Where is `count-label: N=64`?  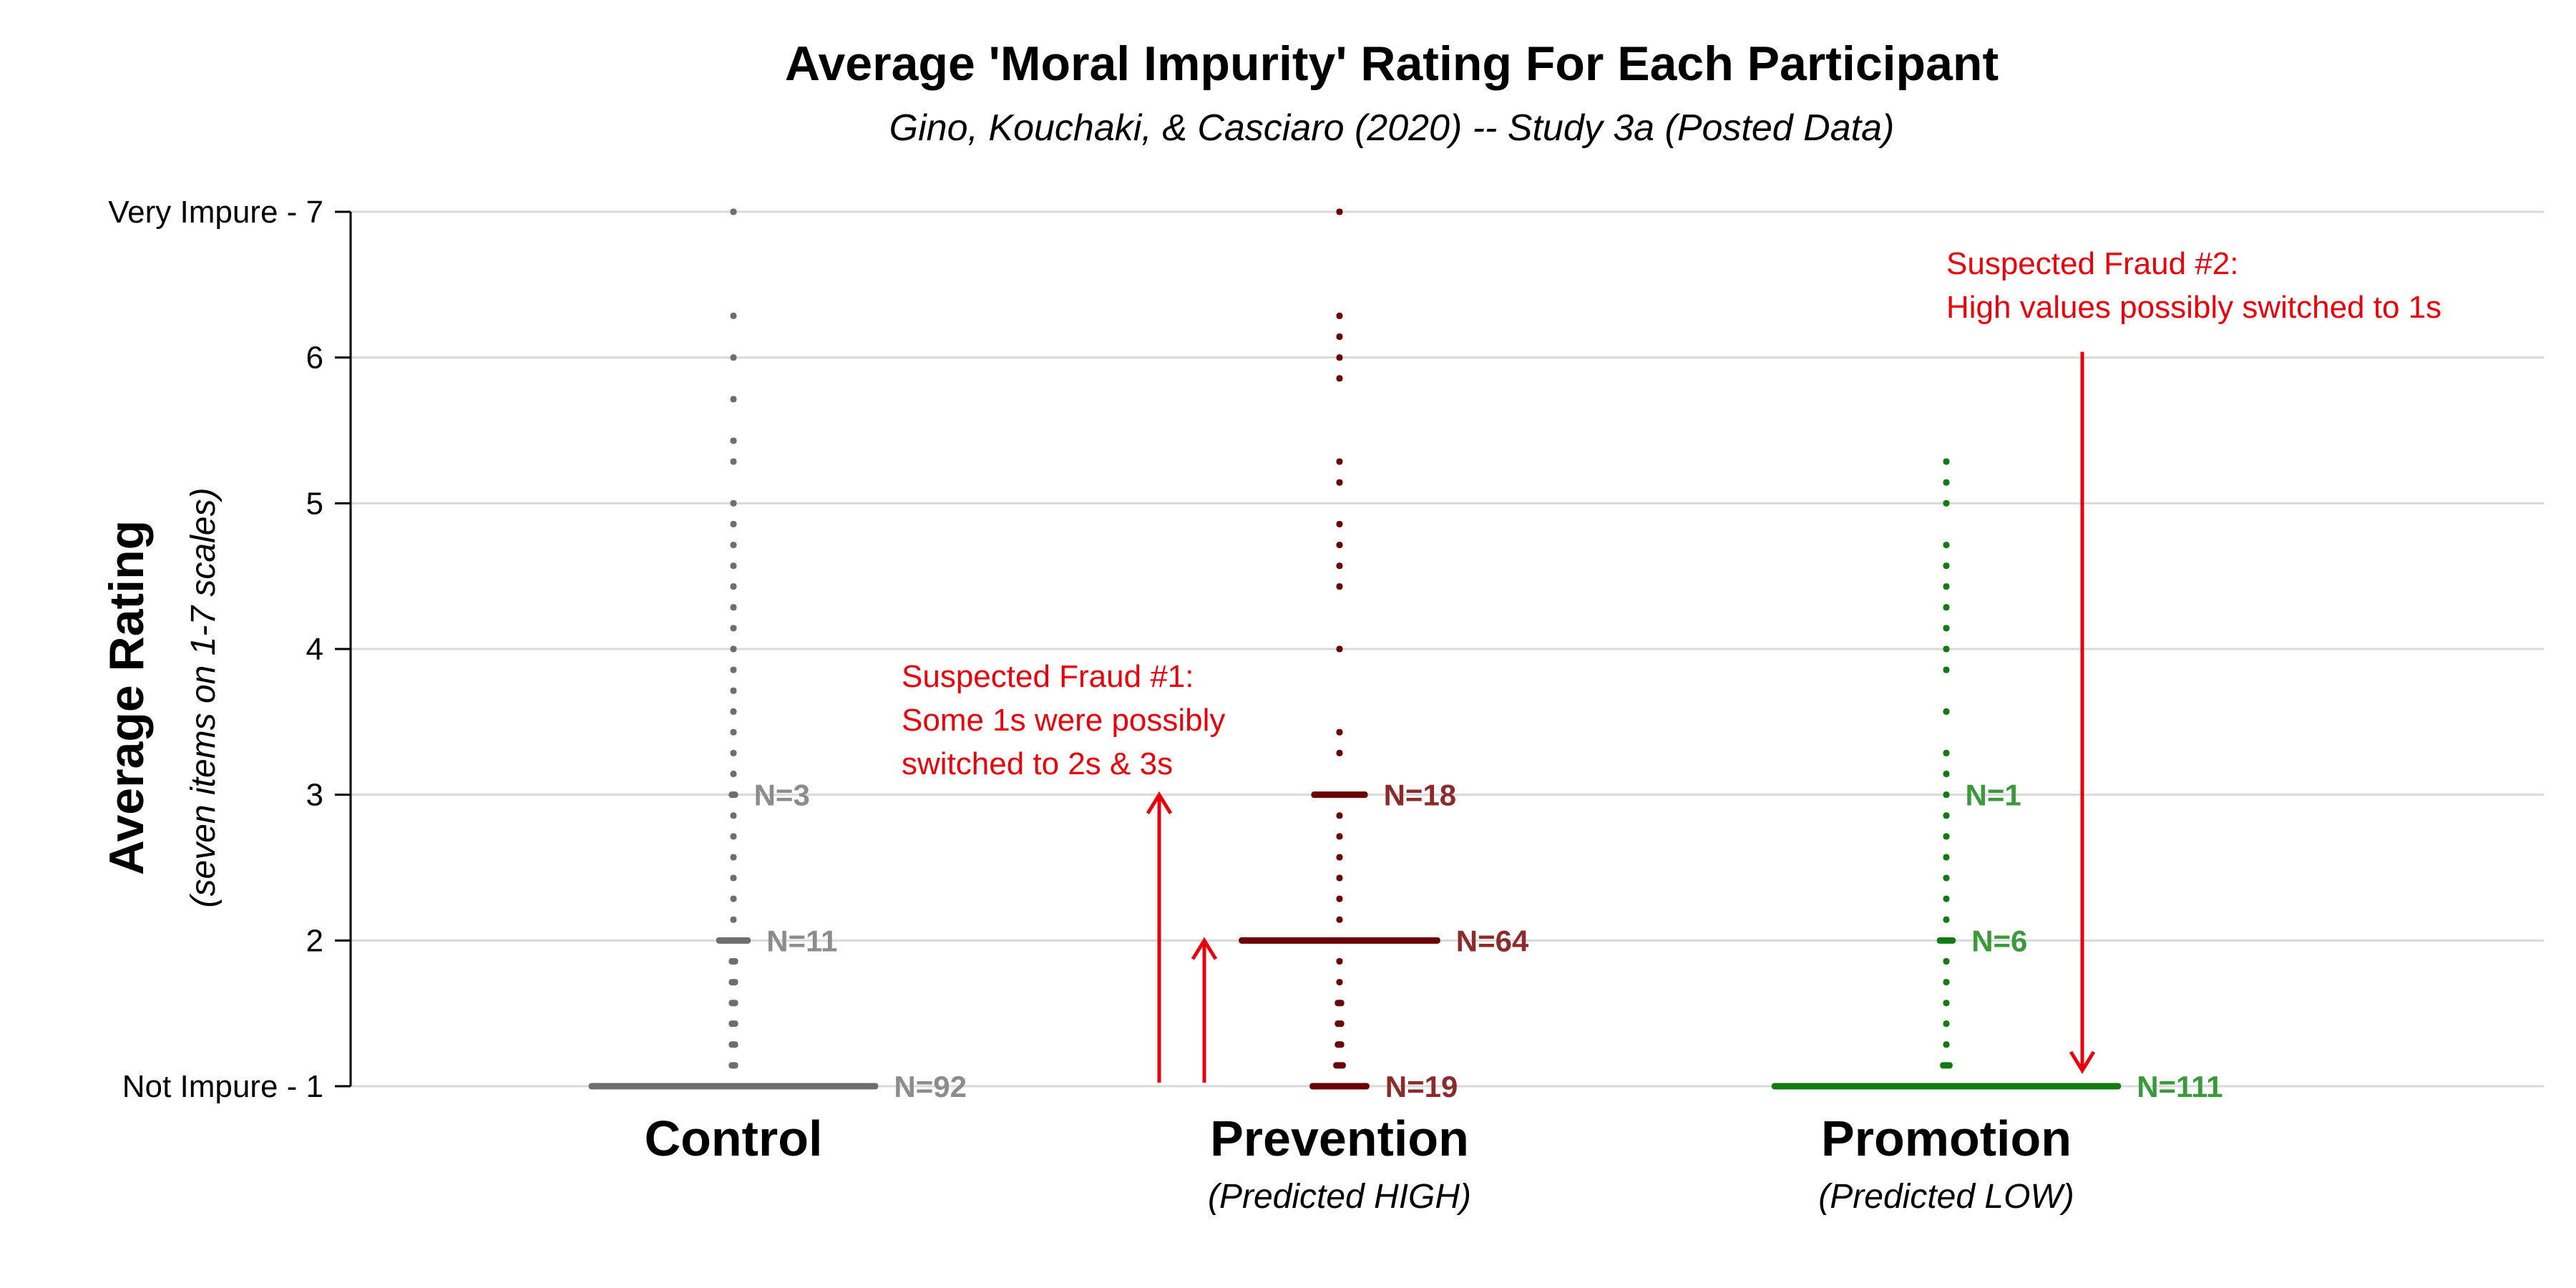
count-label: N=64 is located at coordinates (1492, 940).